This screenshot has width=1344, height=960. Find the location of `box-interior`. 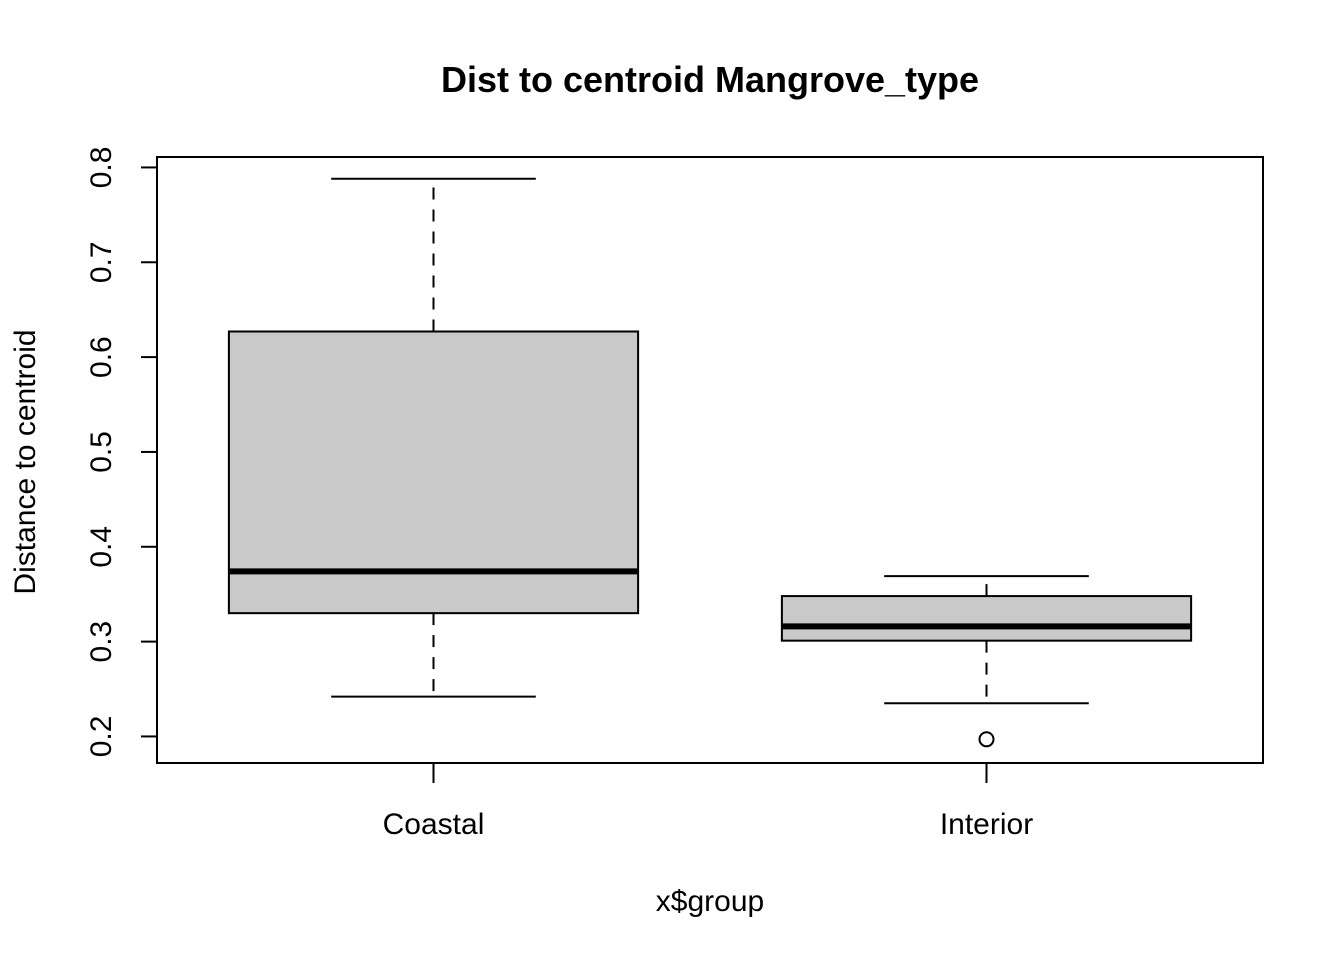

box-interior is located at coordinates (986, 661).